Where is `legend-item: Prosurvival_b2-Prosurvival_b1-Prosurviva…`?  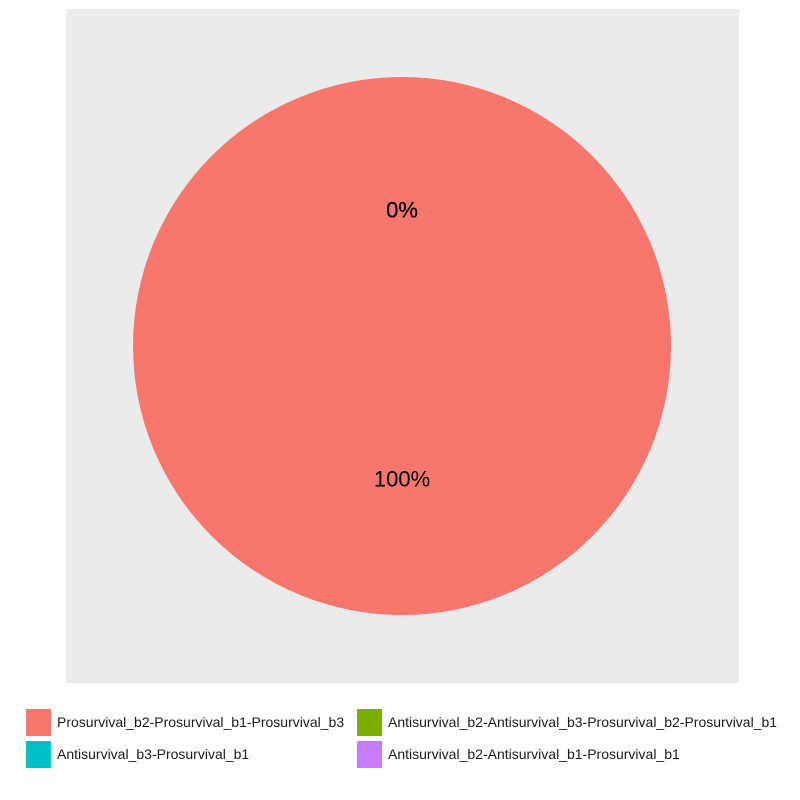
legend-item: Prosurvival_b2-Prosurvival_b1-Prosurviva… is located at coordinates (185, 722).